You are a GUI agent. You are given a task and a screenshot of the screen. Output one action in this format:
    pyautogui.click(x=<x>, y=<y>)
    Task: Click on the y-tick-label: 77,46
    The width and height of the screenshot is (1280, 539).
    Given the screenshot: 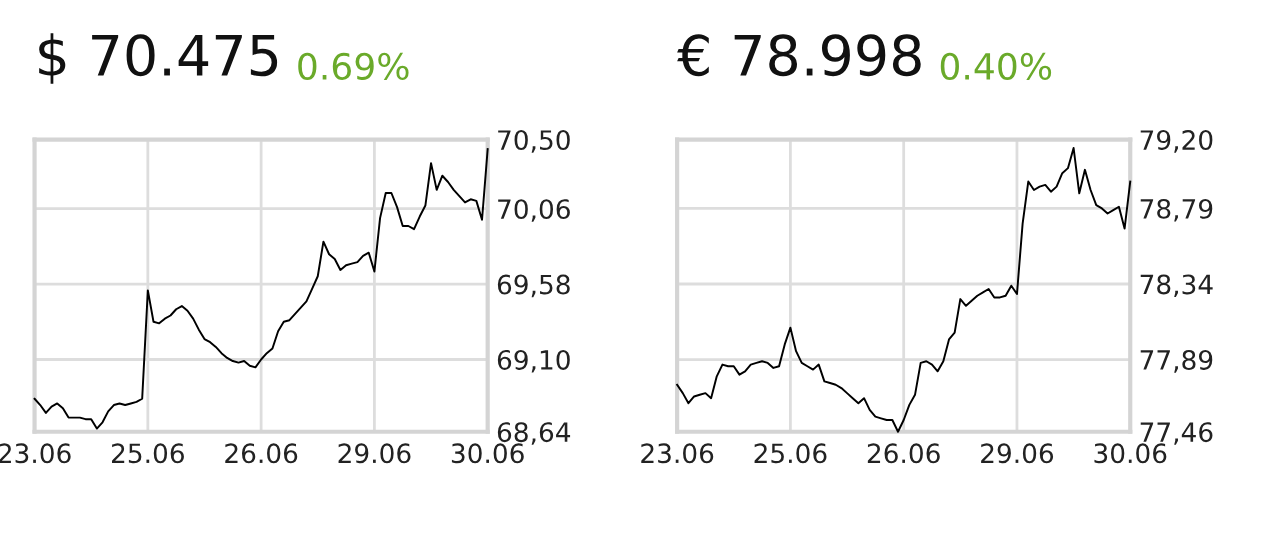 What is the action you would take?
    pyautogui.click(x=1176, y=433)
    